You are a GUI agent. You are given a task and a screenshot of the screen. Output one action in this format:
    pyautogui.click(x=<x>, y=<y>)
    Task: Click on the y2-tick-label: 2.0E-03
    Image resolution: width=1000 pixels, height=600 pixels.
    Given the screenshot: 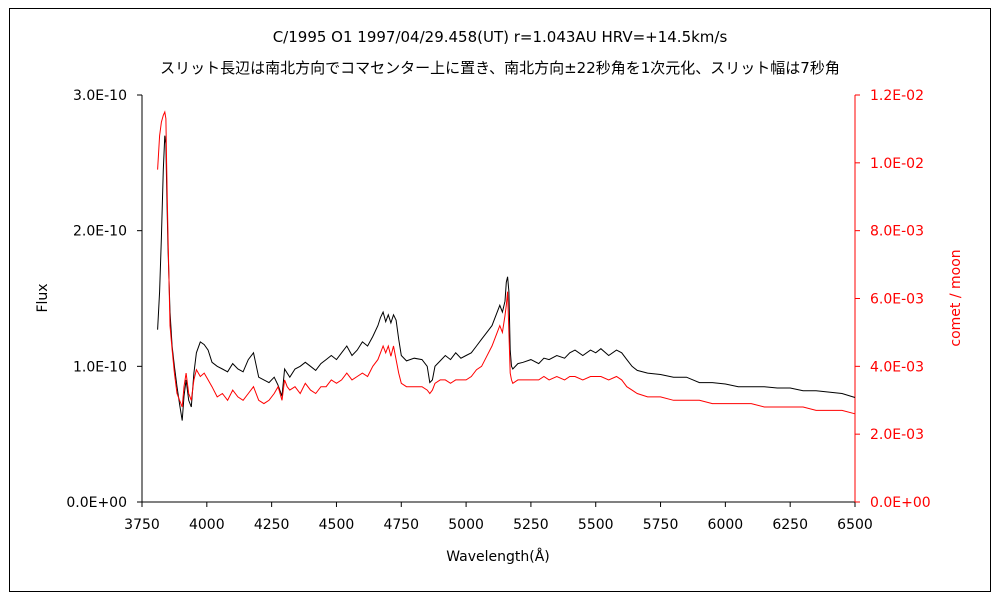 What is the action you would take?
    pyautogui.click(x=897, y=435)
    